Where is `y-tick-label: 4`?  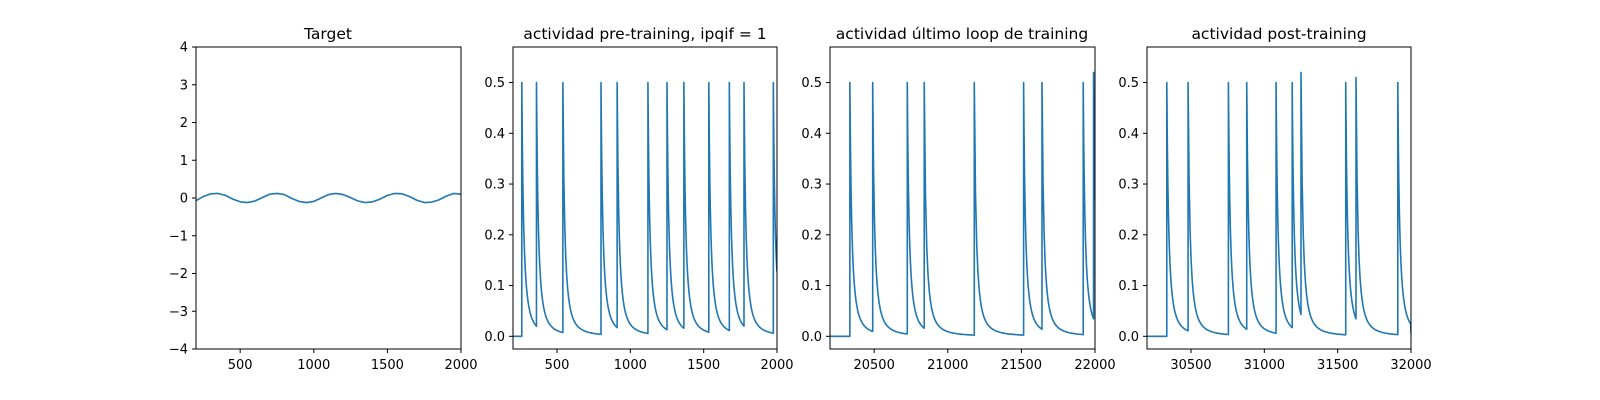 y-tick-label: 4 is located at coordinates (184, 48).